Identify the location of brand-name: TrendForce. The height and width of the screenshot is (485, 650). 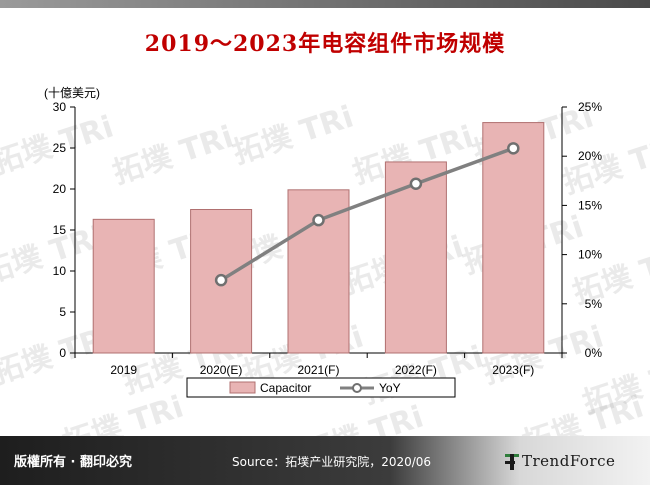
(569, 461).